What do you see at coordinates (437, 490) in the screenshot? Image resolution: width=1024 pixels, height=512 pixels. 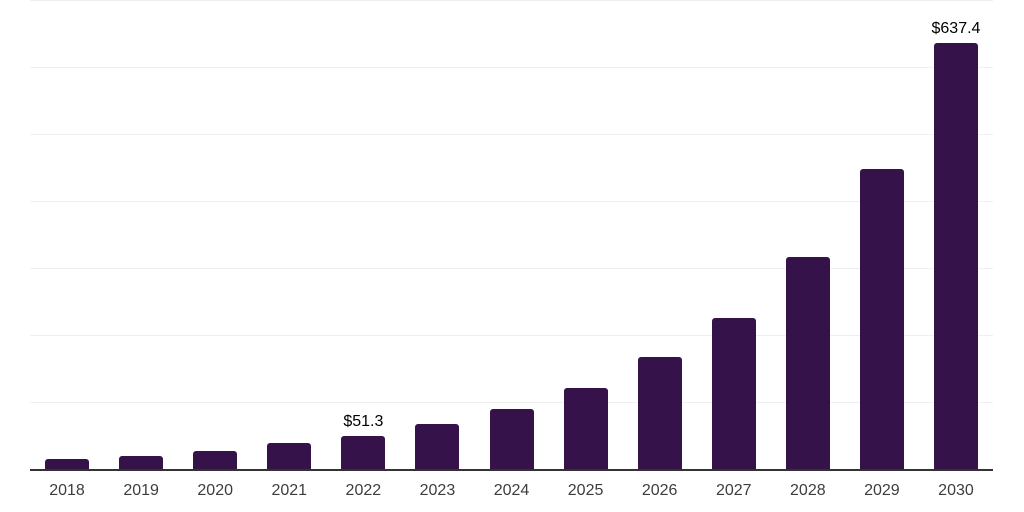 I see `x-tick-2023: 2023` at bounding box center [437, 490].